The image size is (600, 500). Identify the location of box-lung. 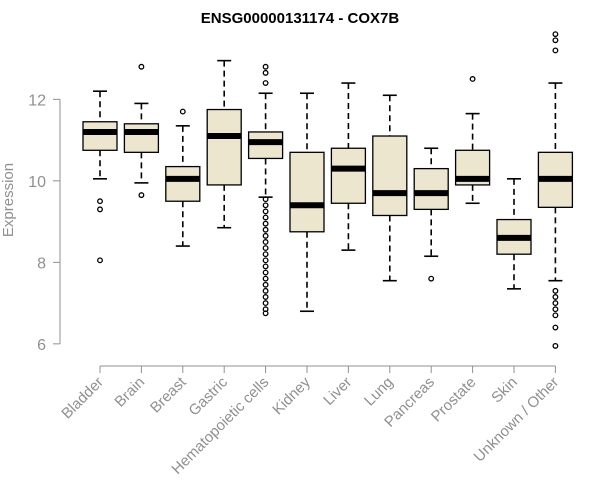
(390, 188).